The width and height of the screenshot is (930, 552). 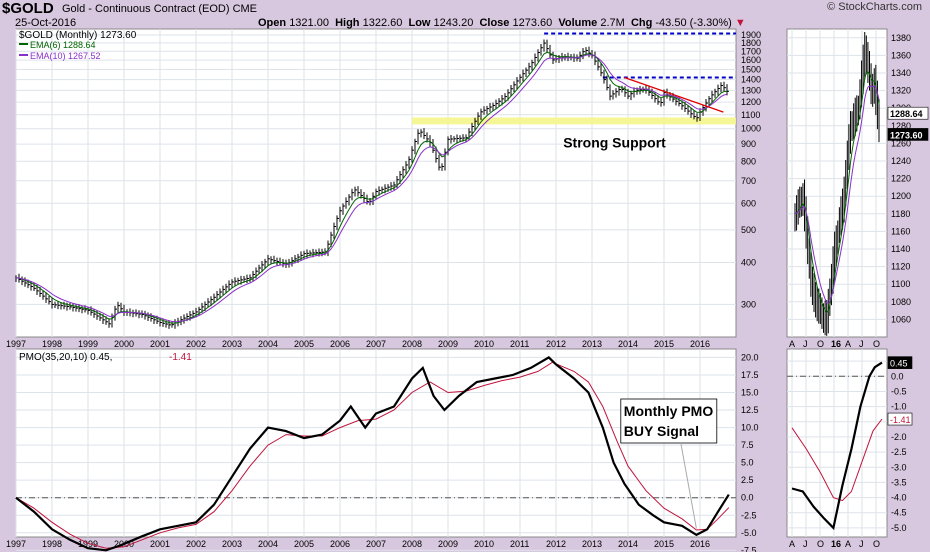 What do you see at coordinates (578, 23) in the screenshot?
I see `volume-label: Volume` at bounding box center [578, 23].